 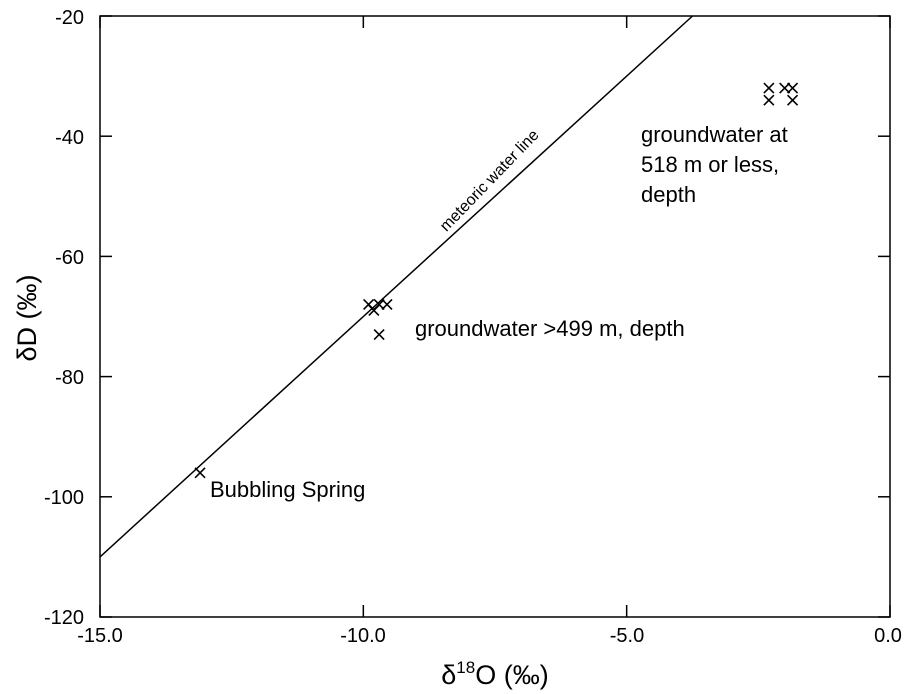 What do you see at coordinates (489, 636) in the screenshot?
I see `x-tick-labels: -15.0 -10.0 -5.0 0.0` at bounding box center [489, 636].